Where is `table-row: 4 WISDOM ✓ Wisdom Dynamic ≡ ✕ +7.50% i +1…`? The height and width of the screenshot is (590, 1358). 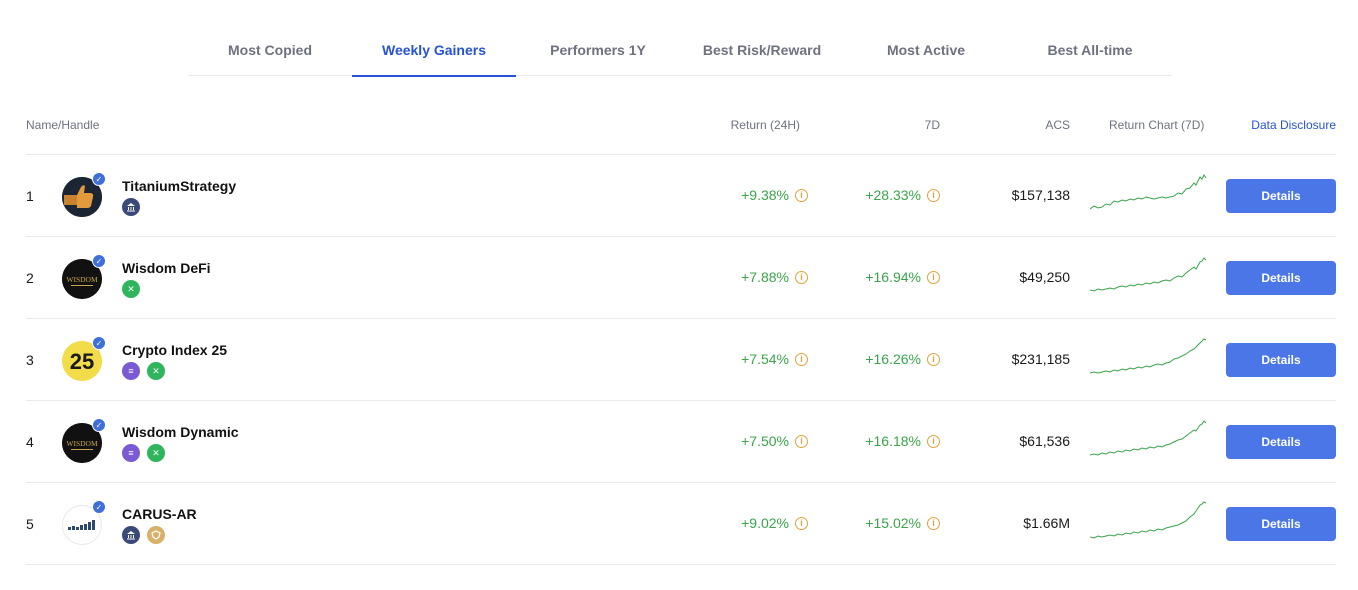 table-row: 4 WISDOM ✓ Wisdom Dynamic ≡ ✕ +7.50% i +1… is located at coordinates (681, 442).